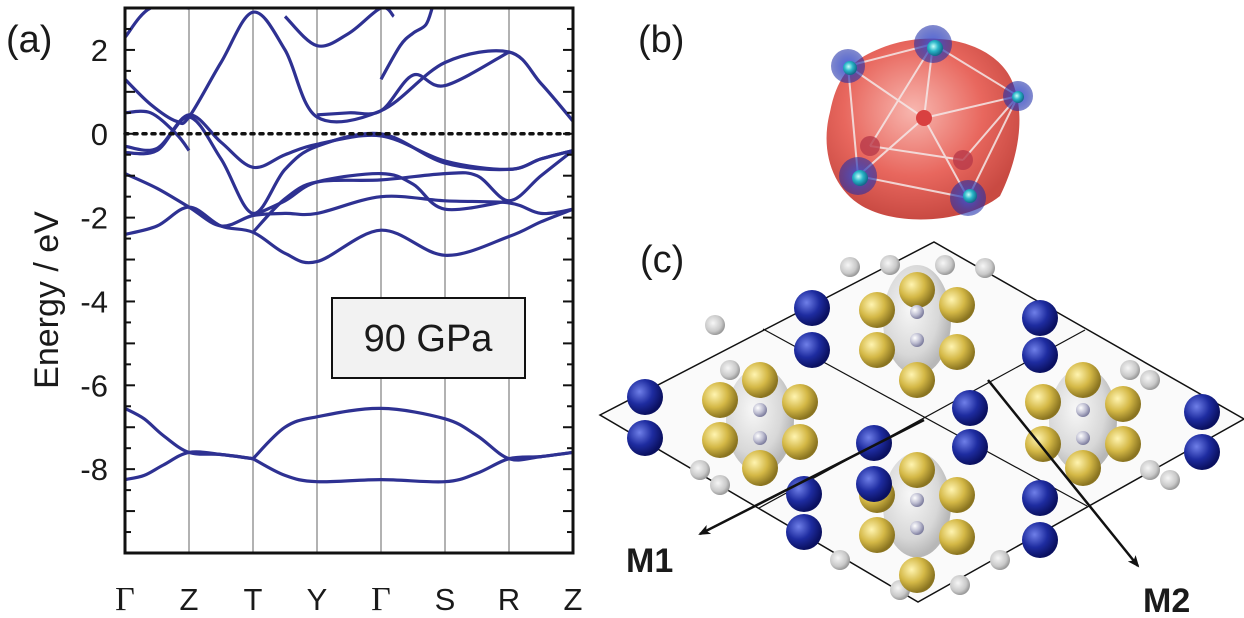  Describe the element at coordinates (253, 599) in the screenshot. I see `x-tick-label: T` at that location.